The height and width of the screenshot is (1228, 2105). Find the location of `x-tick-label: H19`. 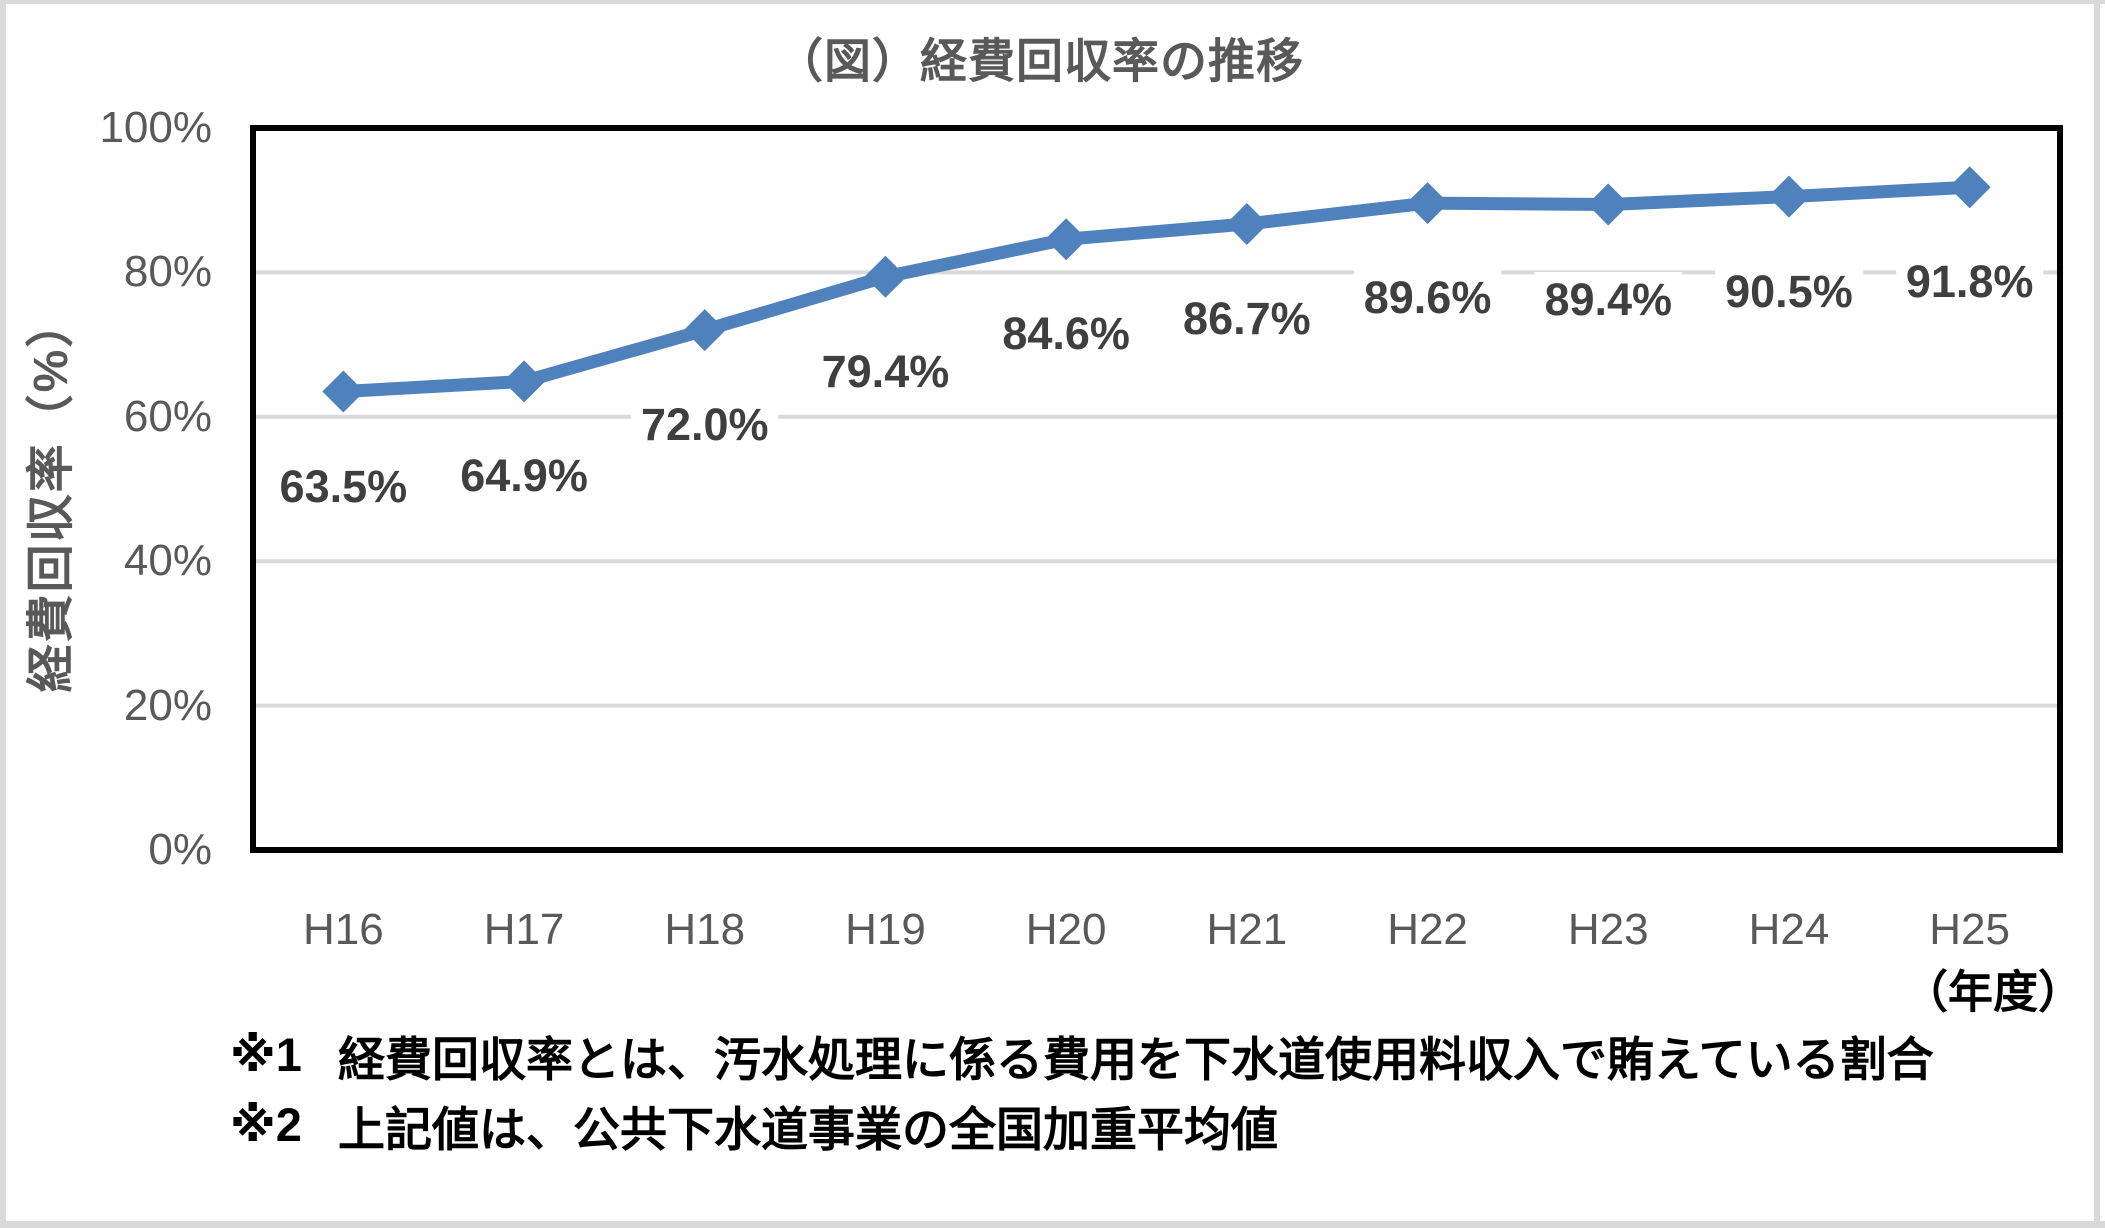

x-tick-label: H19 is located at coordinates (885, 929).